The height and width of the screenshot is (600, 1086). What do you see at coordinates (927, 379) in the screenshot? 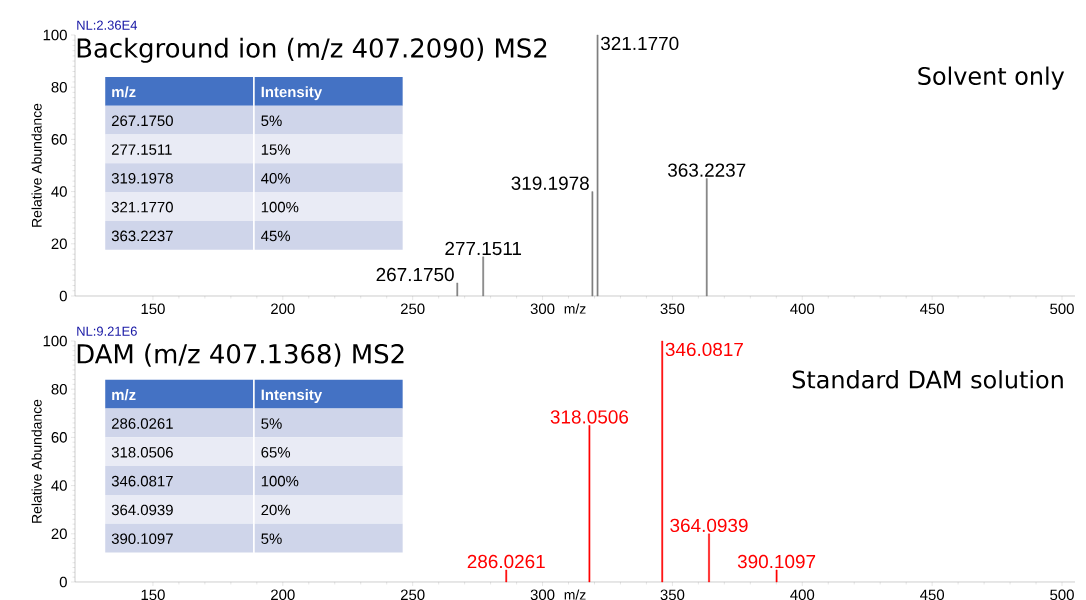
I see `annotation: Standard DAM solution` at bounding box center [927, 379].